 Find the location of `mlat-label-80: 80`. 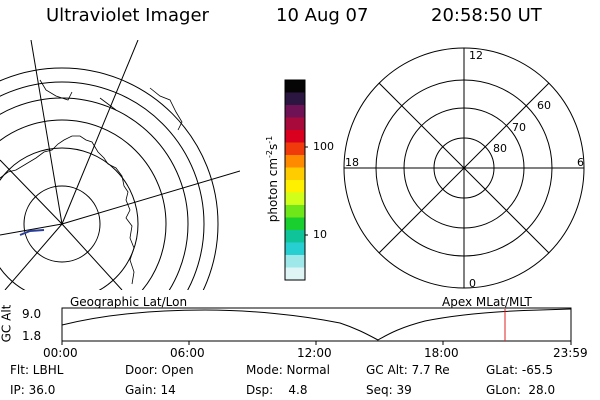

mlat-label-80: 80 is located at coordinates (500, 148).